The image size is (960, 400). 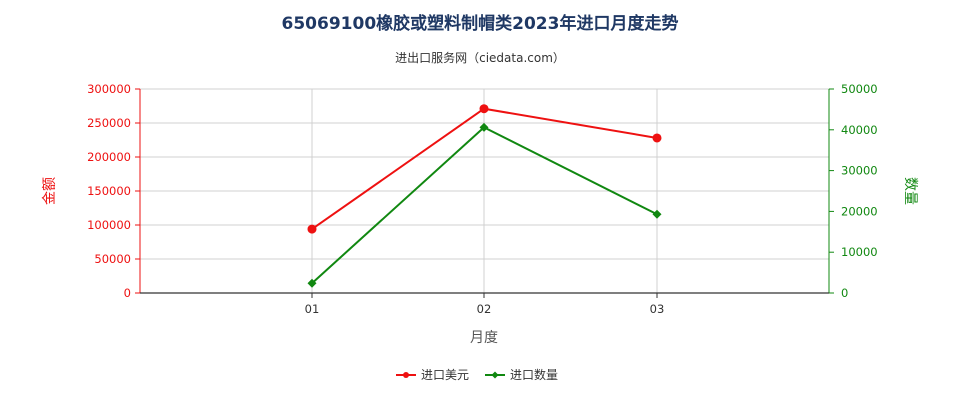 I want to click on left-tick-label: 250000, so click(x=109, y=123).